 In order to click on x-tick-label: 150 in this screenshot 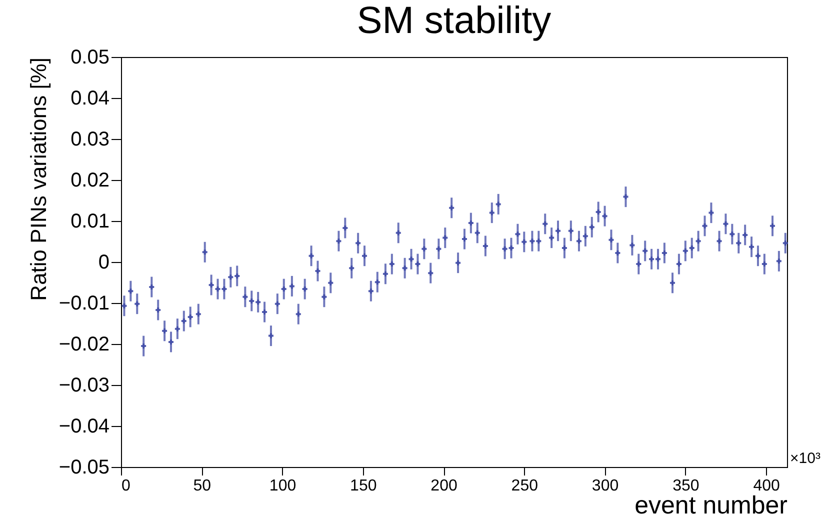, I will do `click(363, 486)`.